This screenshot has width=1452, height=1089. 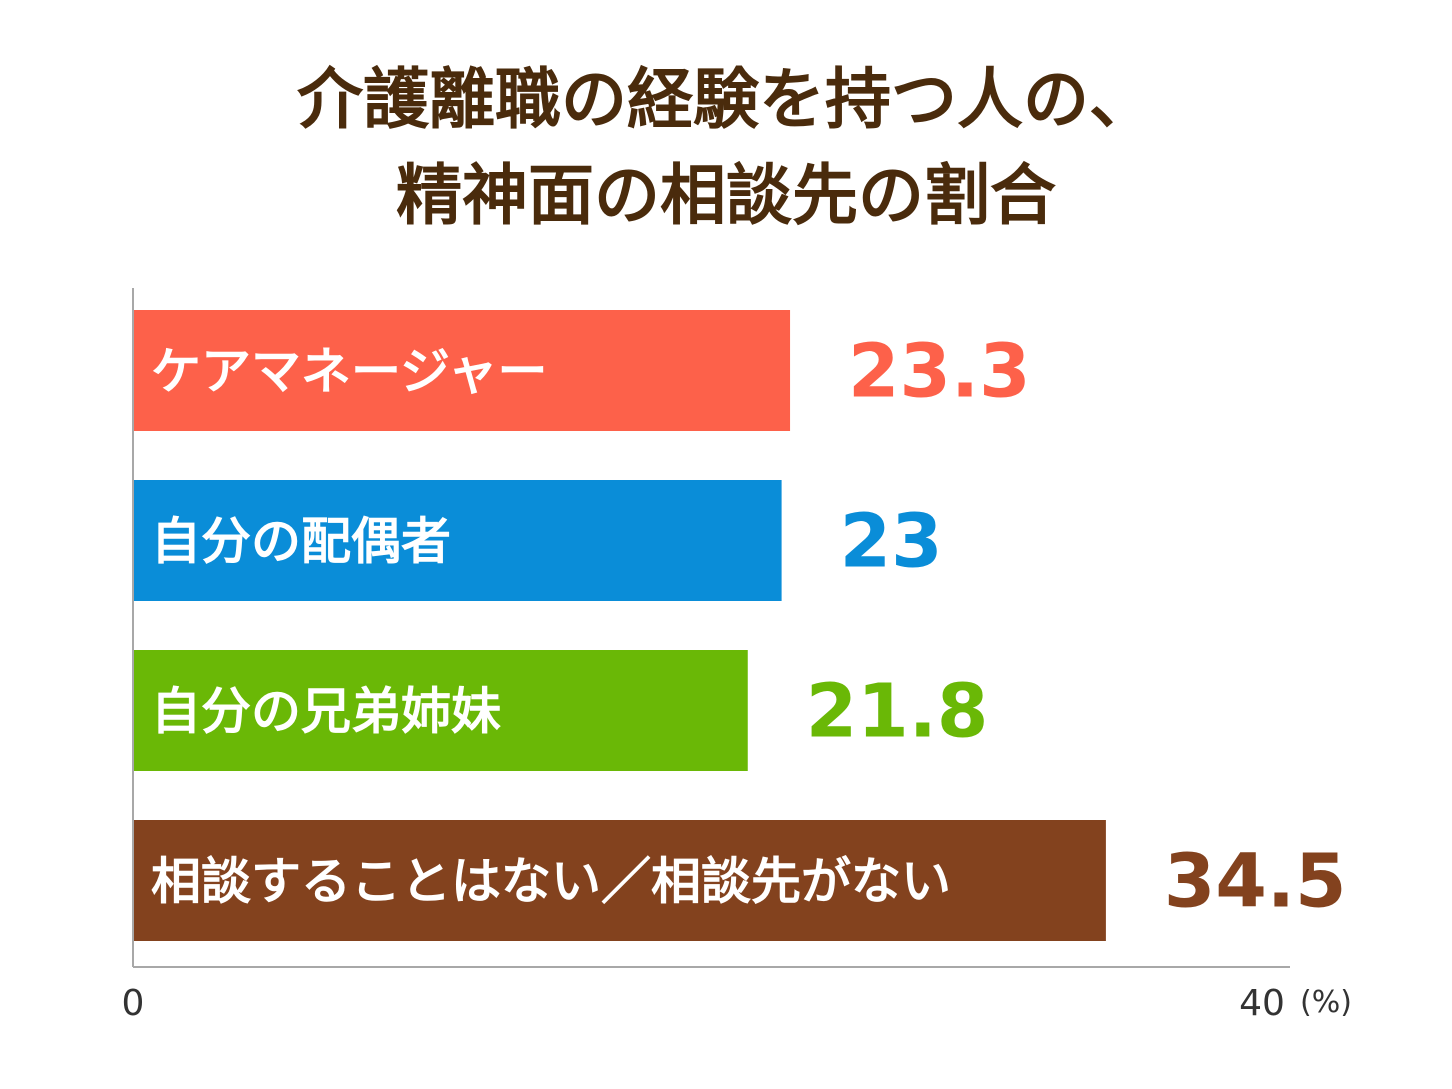 What do you see at coordinates (1326, 1002) in the screenshot?
I see `x-axis-unit: (%)` at bounding box center [1326, 1002].